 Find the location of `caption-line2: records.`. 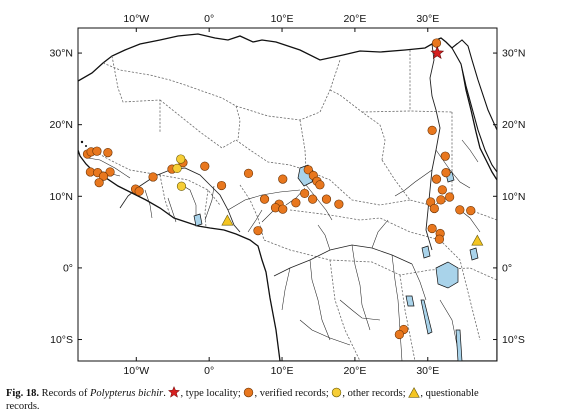

caption-line2: records. is located at coordinates (23, 406).